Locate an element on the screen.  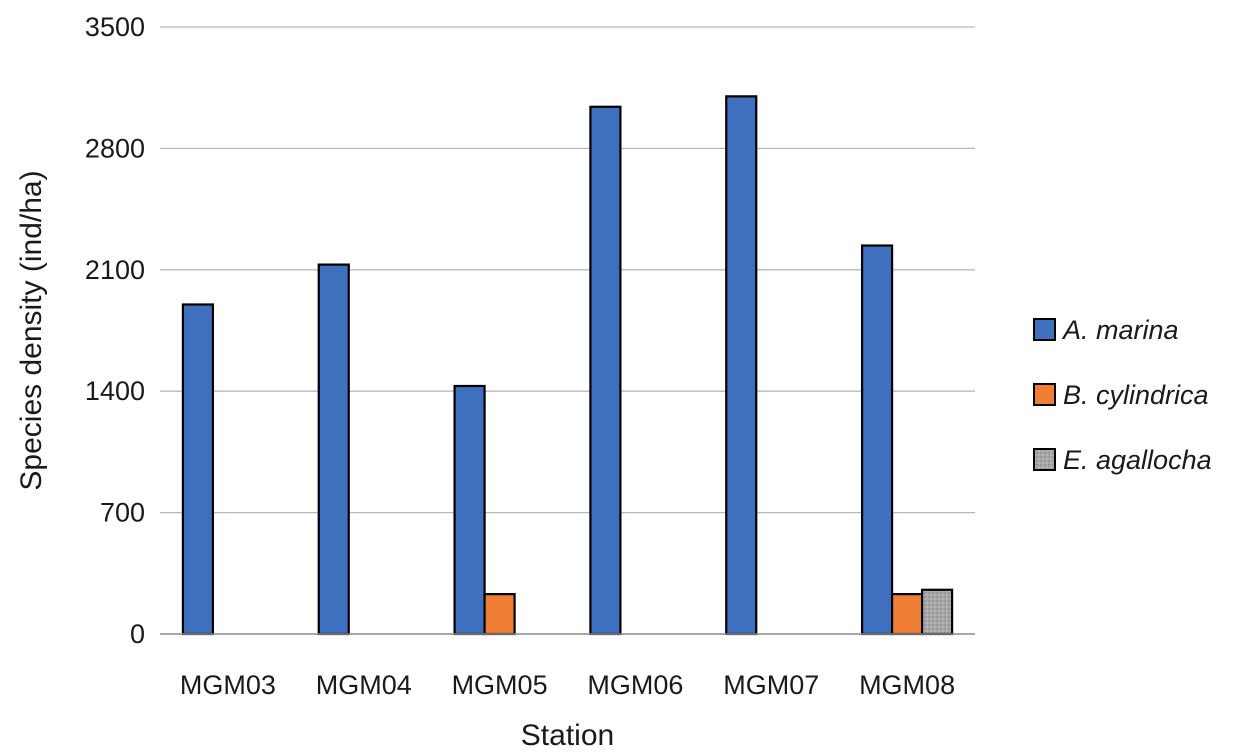
y-axis-title: Species density (ind/ha) is located at coordinates (31, 330).